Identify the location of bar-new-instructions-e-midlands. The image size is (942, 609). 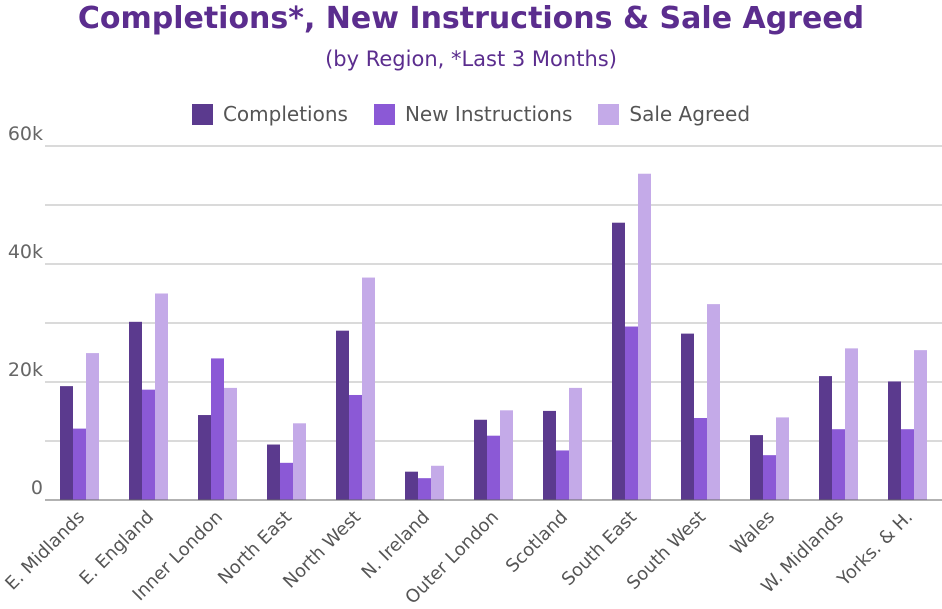
(79, 464).